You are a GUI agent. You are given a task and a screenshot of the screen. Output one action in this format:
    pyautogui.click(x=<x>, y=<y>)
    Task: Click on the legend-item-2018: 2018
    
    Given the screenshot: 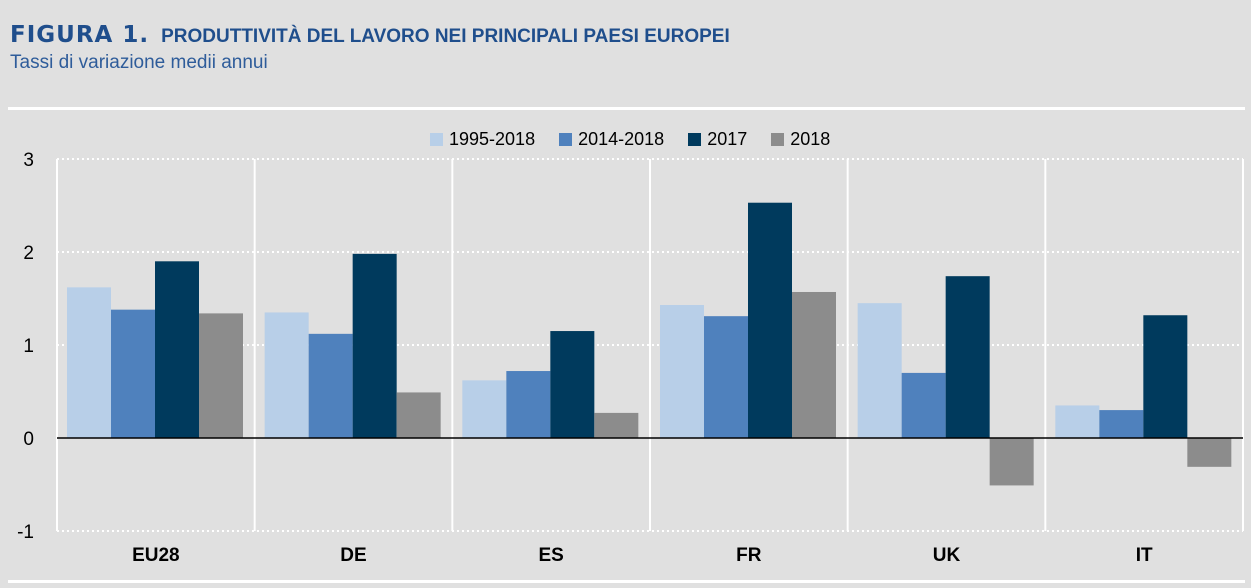 What is the action you would take?
    pyautogui.click(x=800, y=139)
    